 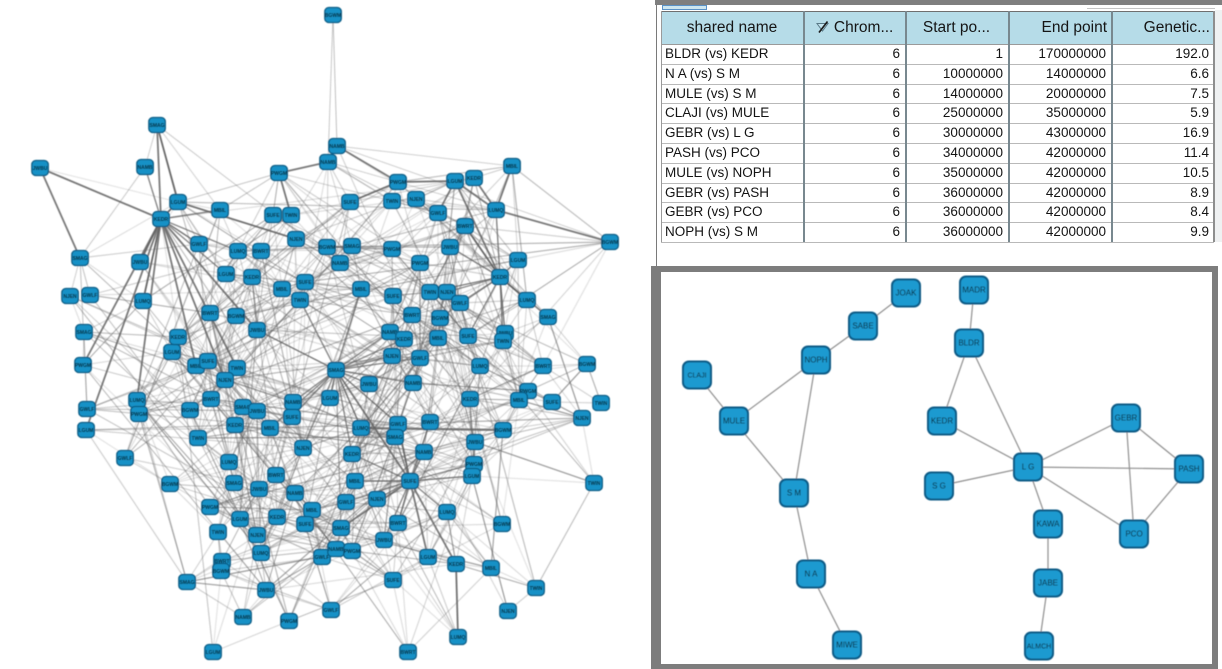 What do you see at coordinates (815, 360) in the screenshot?
I see `svg-text: NOPH` at bounding box center [815, 360].